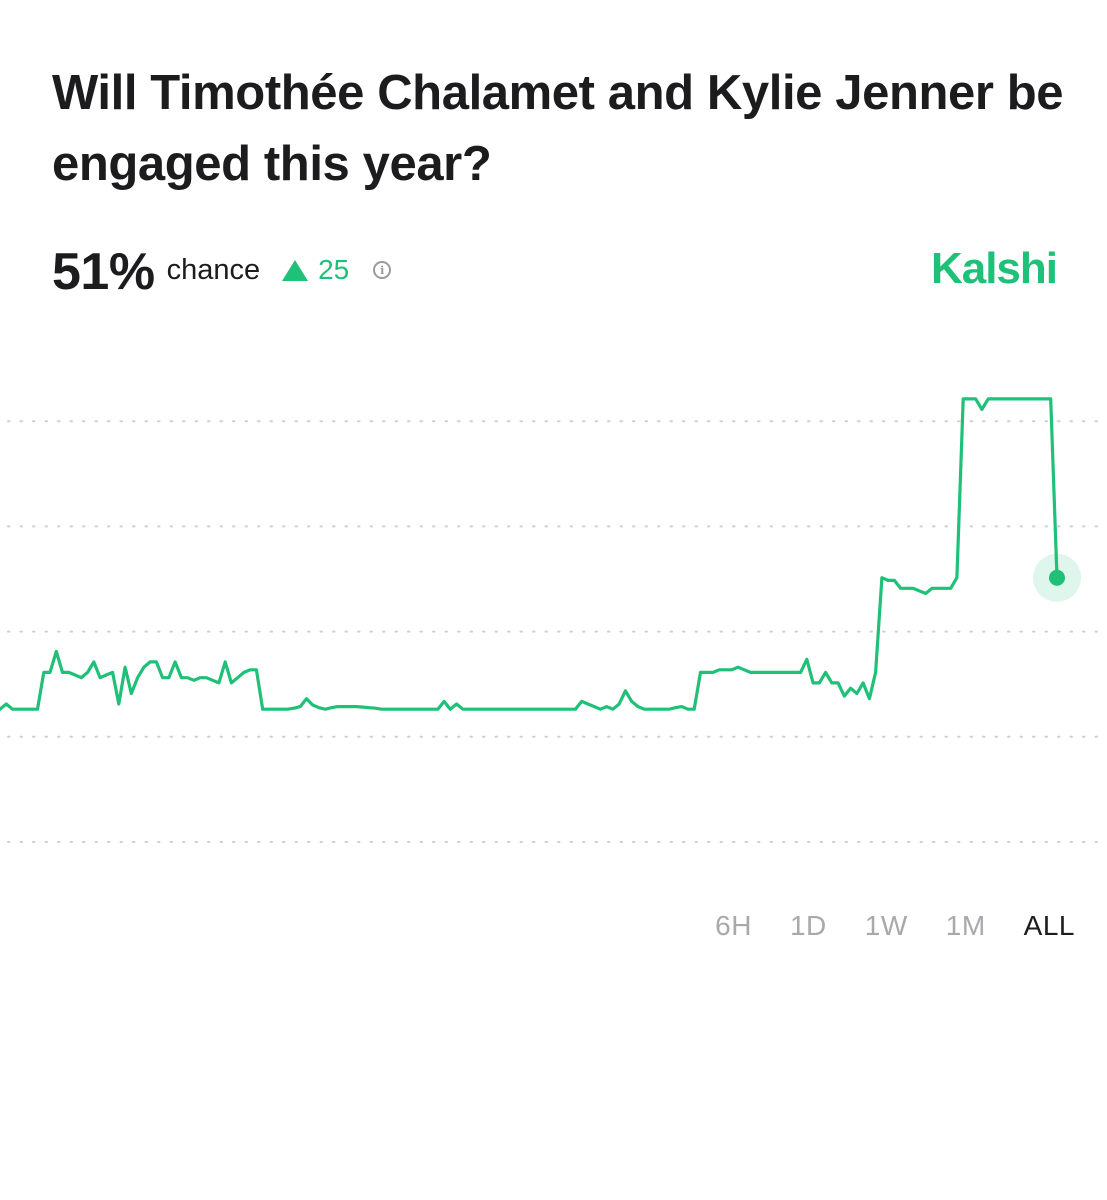  Describe the element at coordinates (213, 269) in the screenshot. I see `chance-label: chance` at that location.